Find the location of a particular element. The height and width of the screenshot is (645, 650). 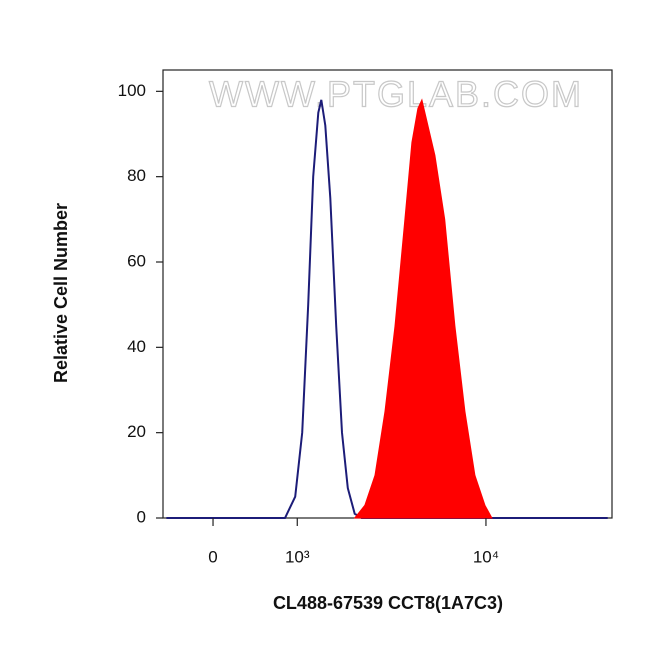

y-tick-label: 100 is located at coordinates (132, 90).